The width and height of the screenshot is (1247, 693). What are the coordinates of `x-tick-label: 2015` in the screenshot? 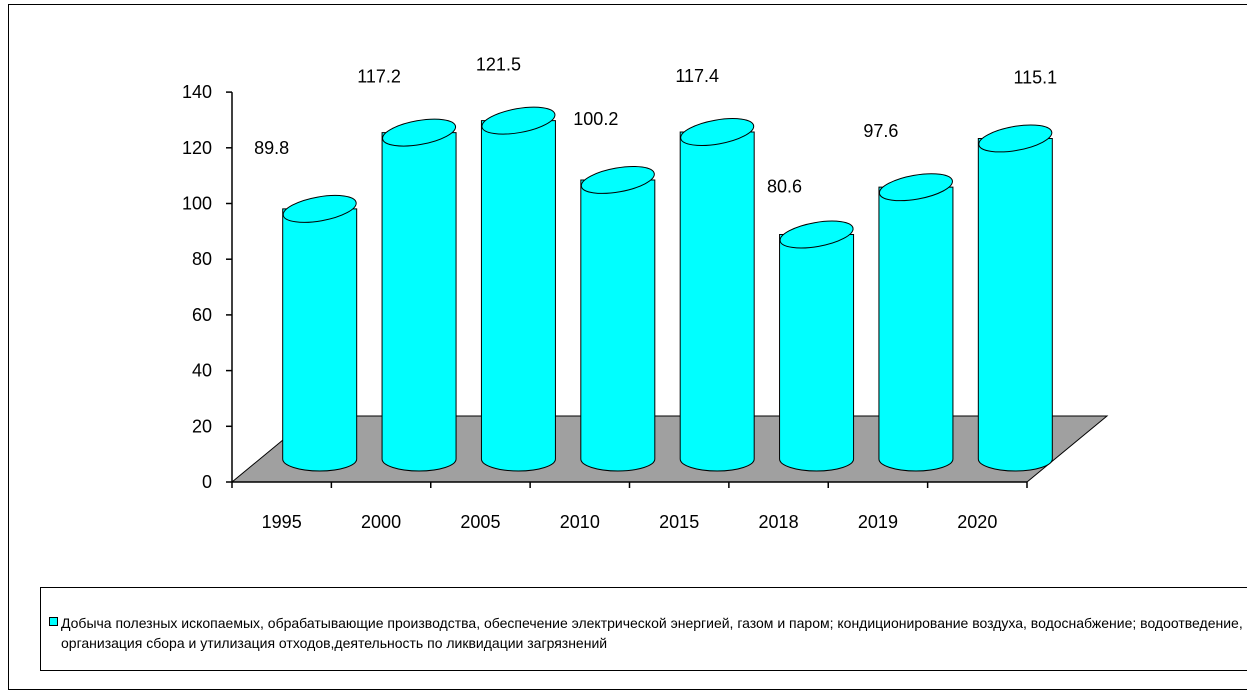 It's located at (679, 522).